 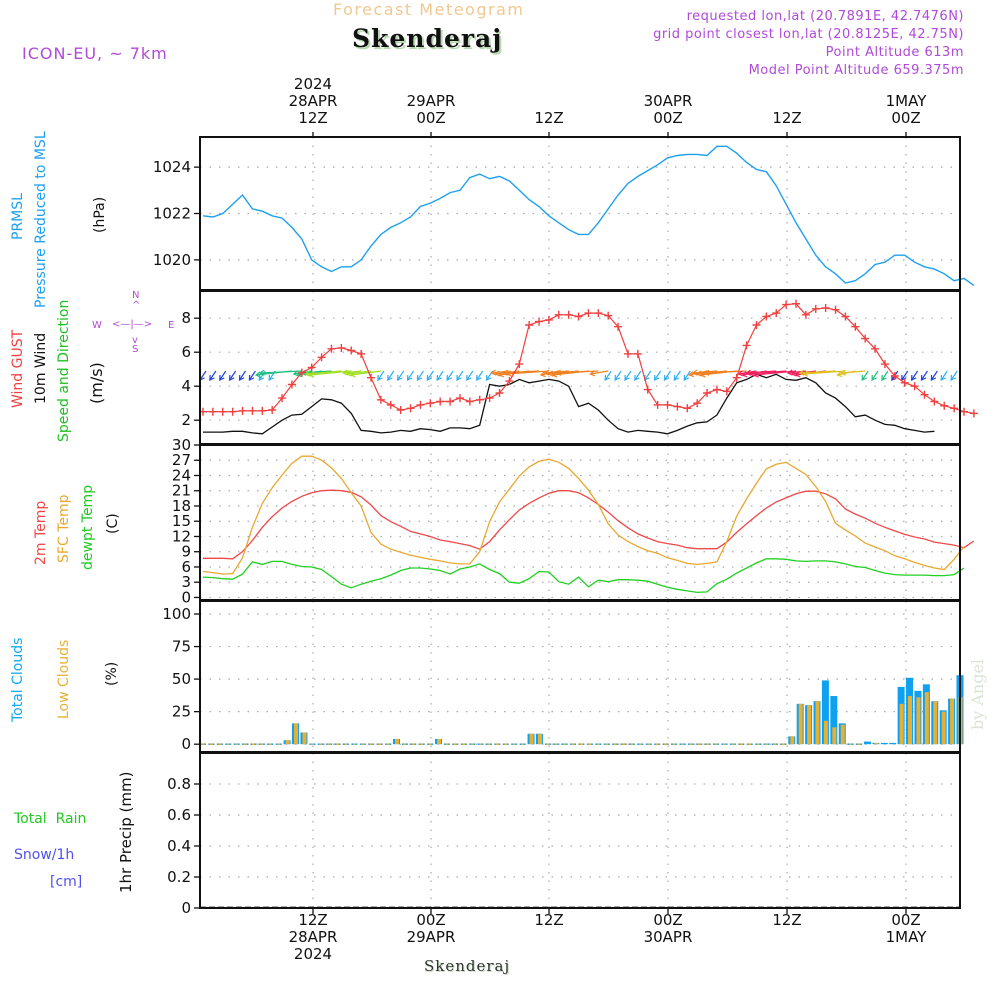 I want to click on bottom-axis-tick-label: 12Z 28APR 2024, so click(x=313, y=937).